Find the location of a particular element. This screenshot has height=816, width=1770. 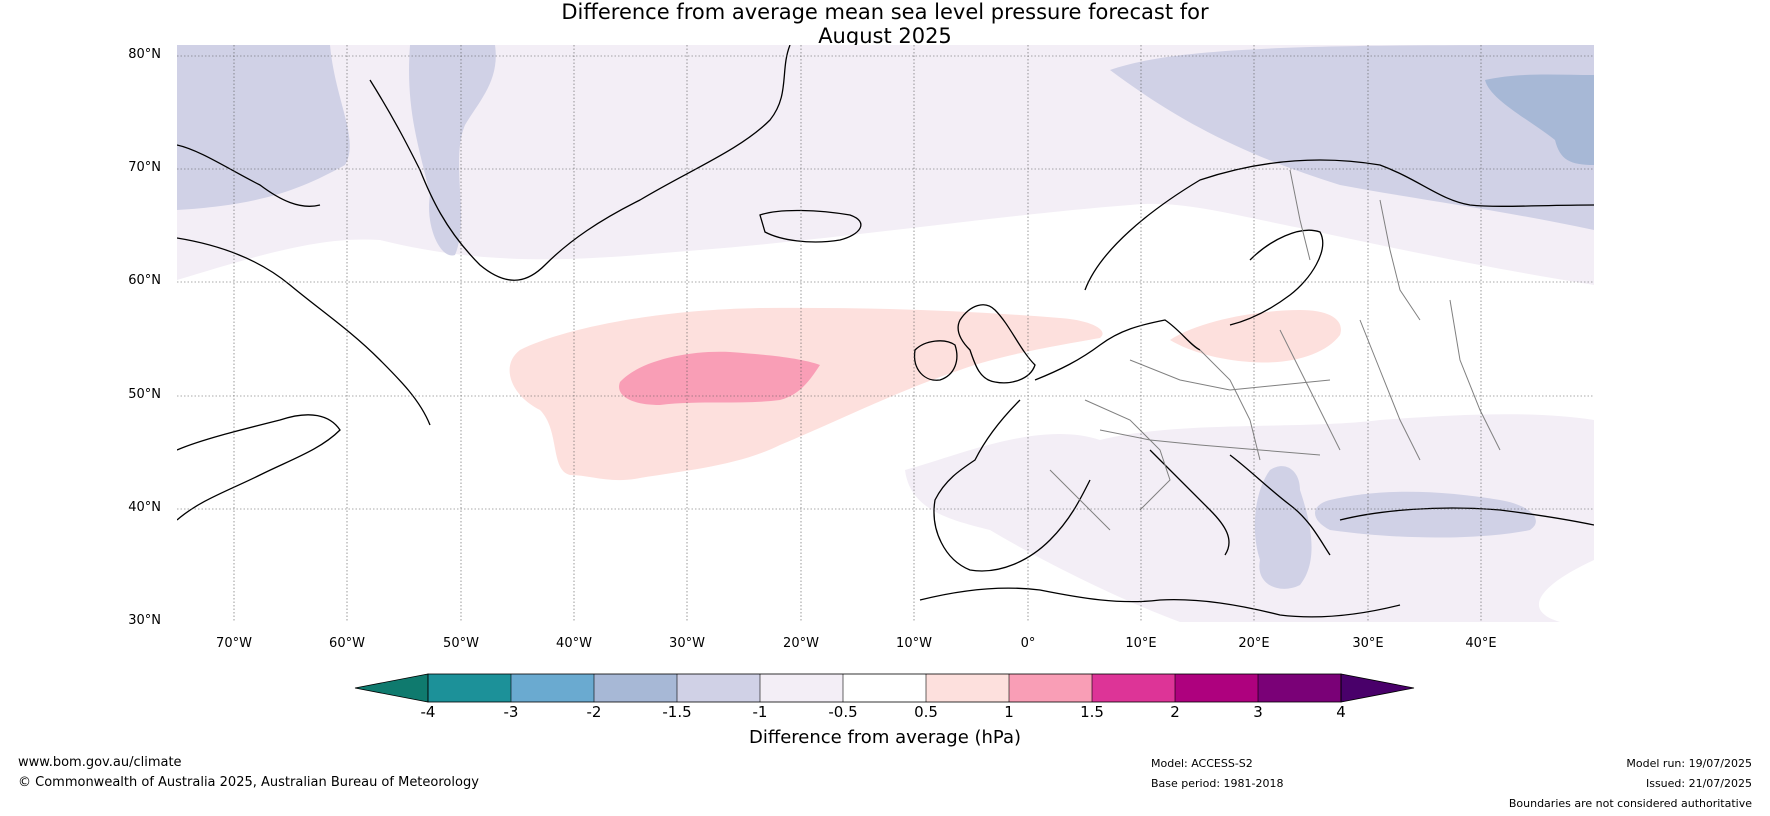

lat-label-80n: 80°N is located at coordinates (144, 54).